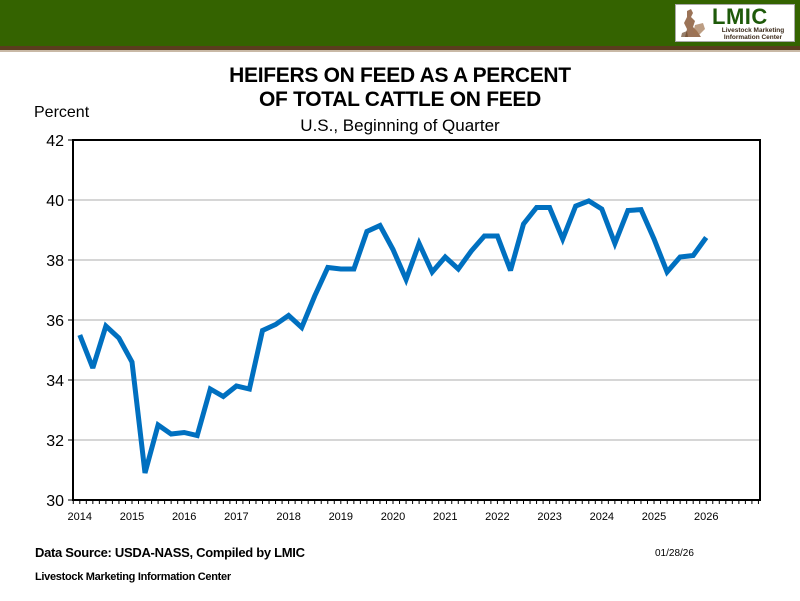 This screenshot has height=601, width=800. What do you see at coordinates (753, 37) in the screenshot?
I see `logo-subtitle-line2: Information Center` at bounding box center [753, 37].